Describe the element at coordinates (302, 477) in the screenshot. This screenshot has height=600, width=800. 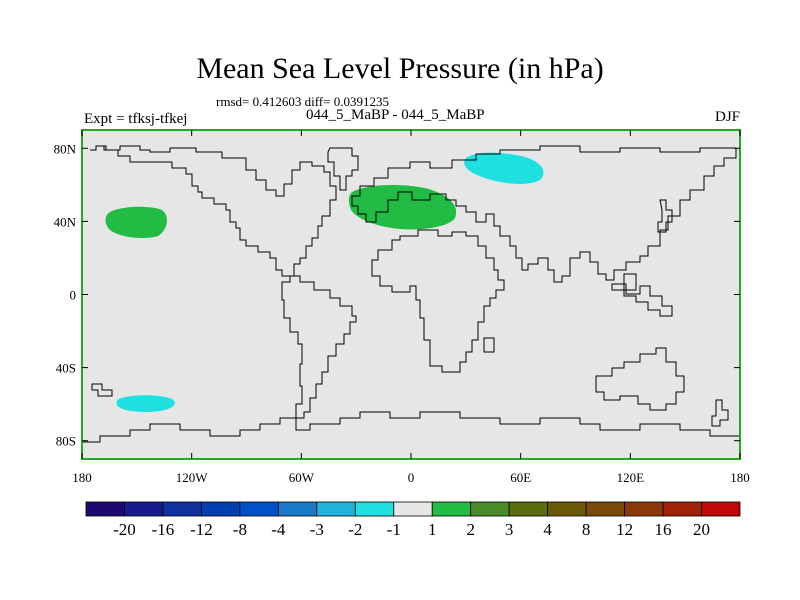
I see `lon-tick-label: 60W` at that location.